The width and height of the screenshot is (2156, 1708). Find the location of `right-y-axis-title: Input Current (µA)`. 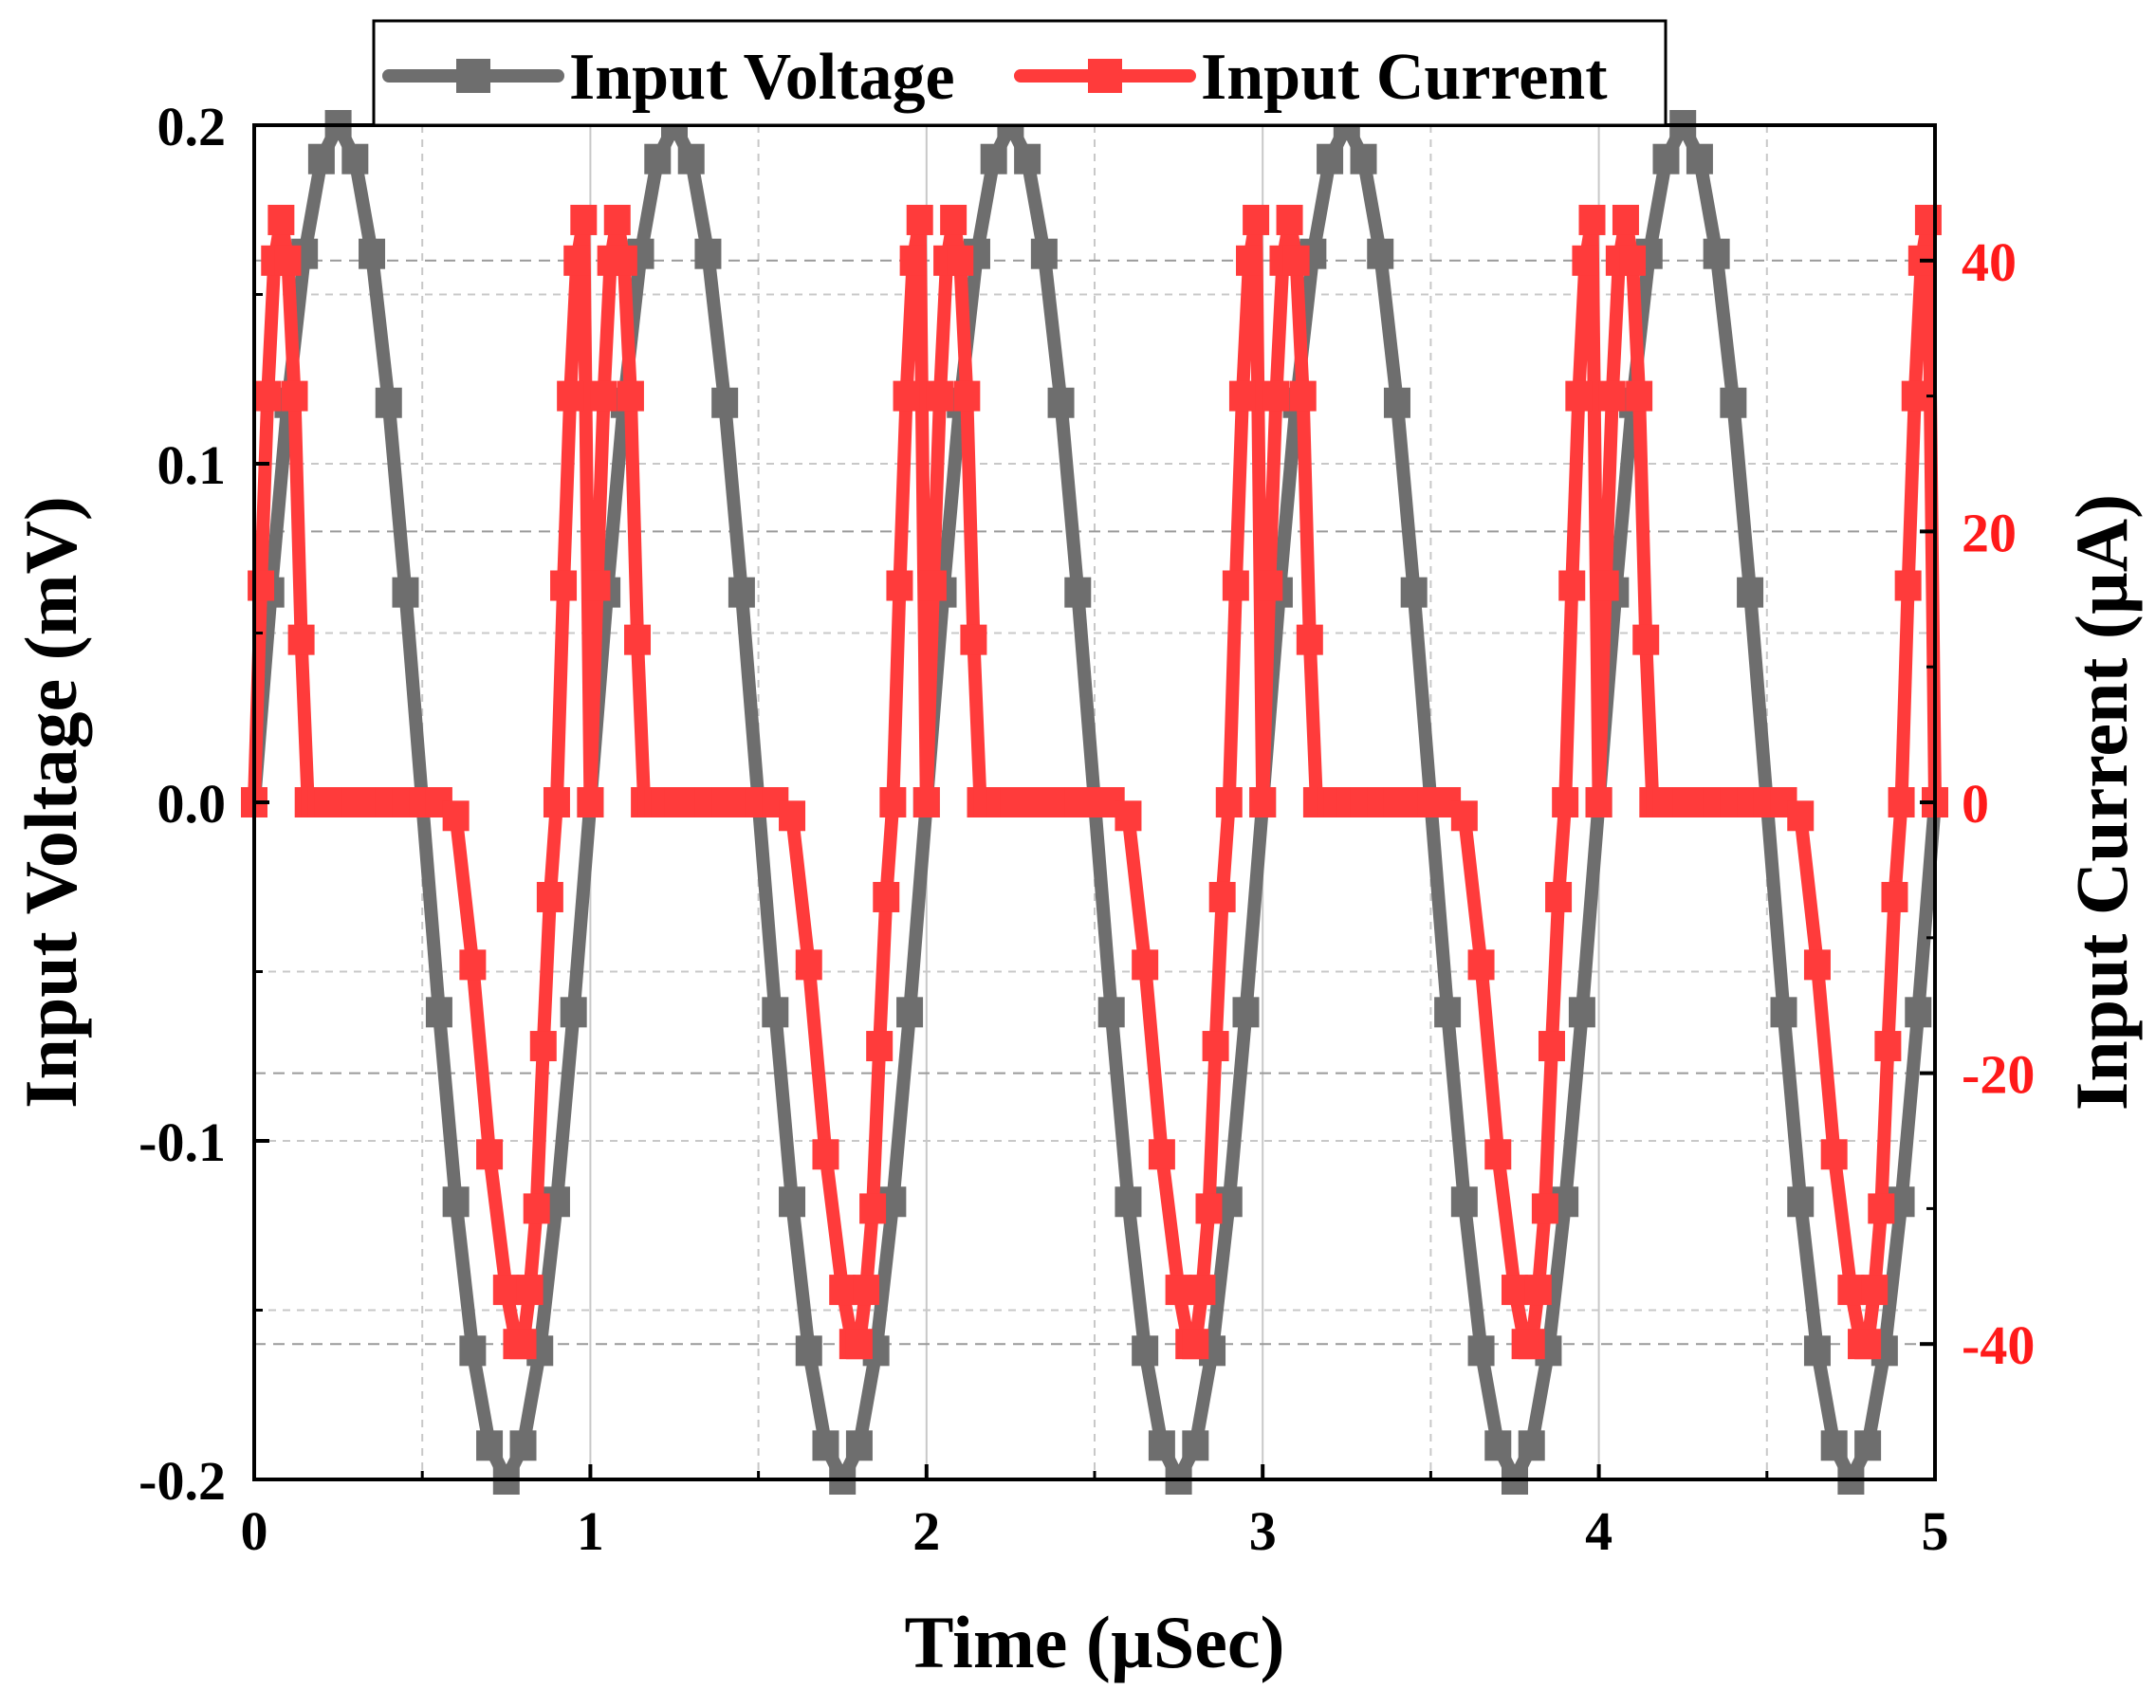

right-y-axis-title: Input Current (µA) is located at coordinates (2101, 802).